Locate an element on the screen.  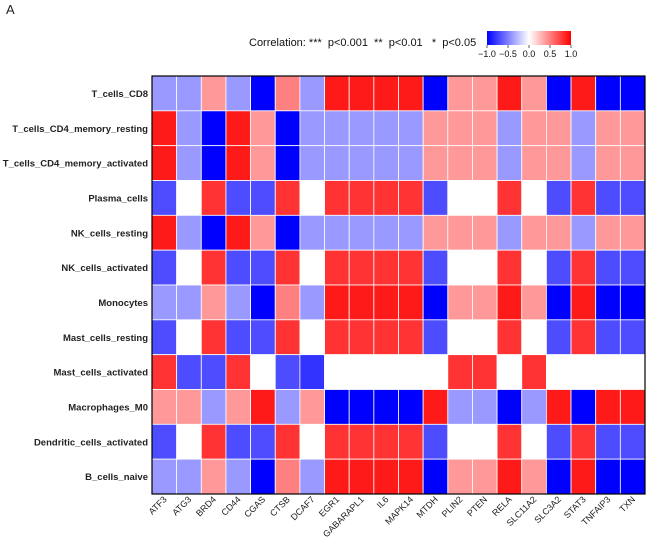
row-label: NK_cells_resting is located at coordinates (109, 233).